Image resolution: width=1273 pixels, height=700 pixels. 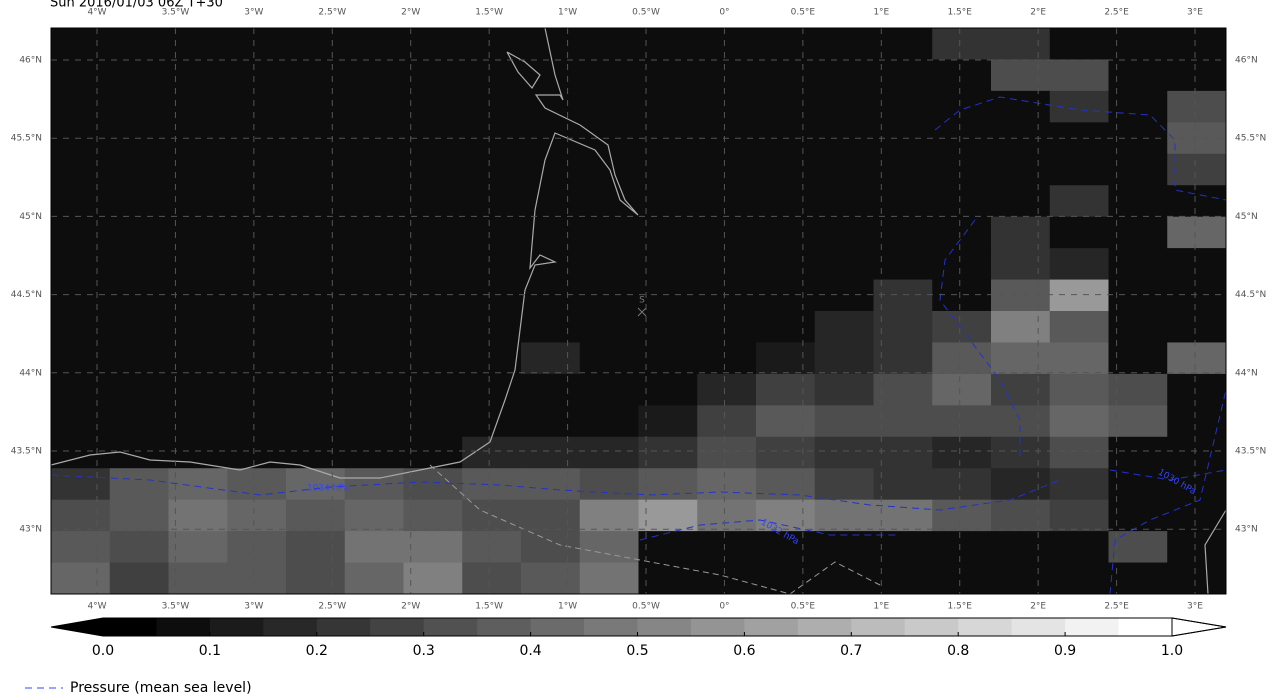 I want to click on lon-label: 2°E, so click(x=1038, y=607).